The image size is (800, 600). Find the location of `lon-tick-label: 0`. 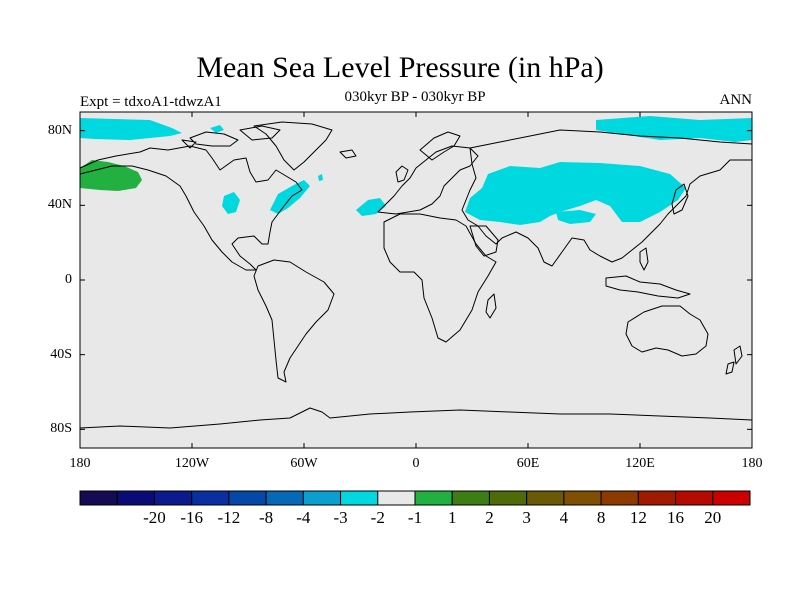

lon-tick-label: 0 is located at coordinates (416, 463).